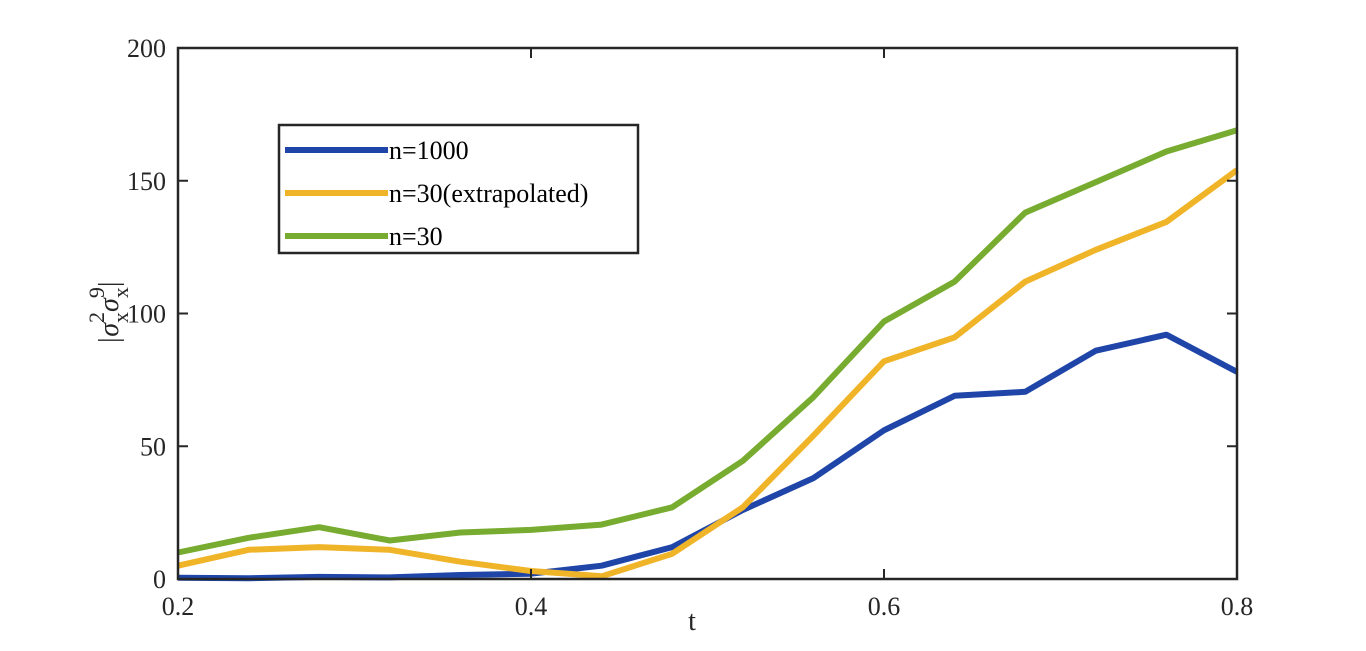  What do you see at coordinates (109, 304) in the screenshot?
I see `y-label-sigma-2: σ` at bounding box center [109, 304].